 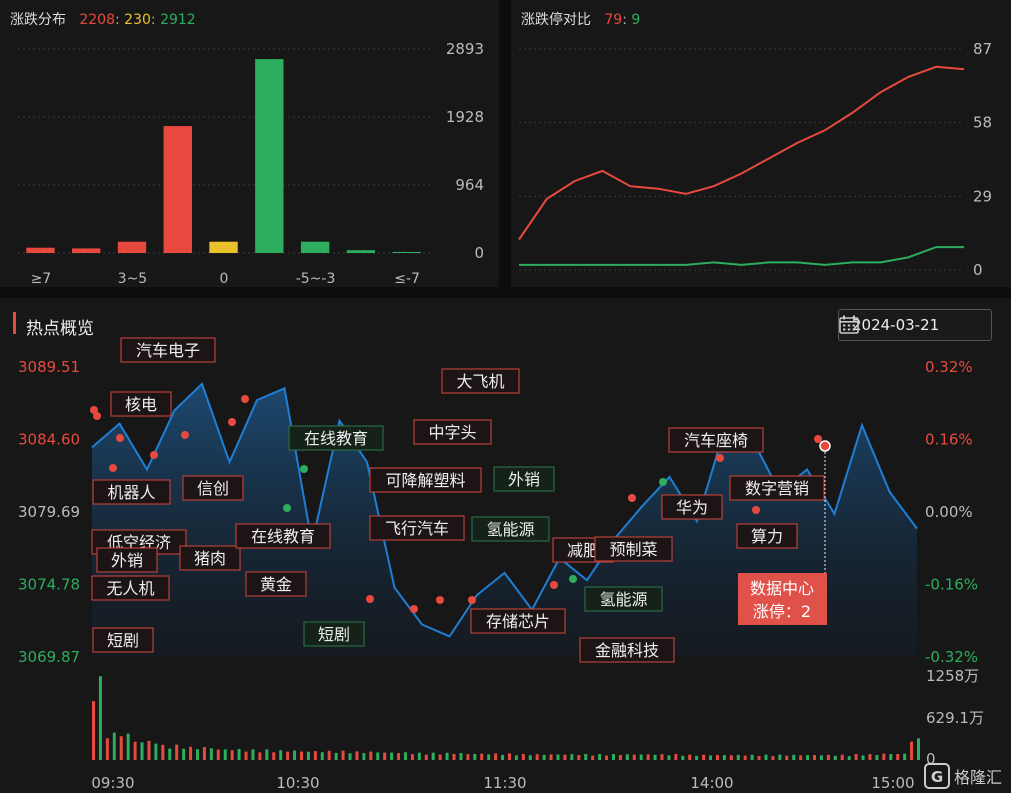 I want to click on x-tick-label: -5~-3, so click(x=316, y=279).